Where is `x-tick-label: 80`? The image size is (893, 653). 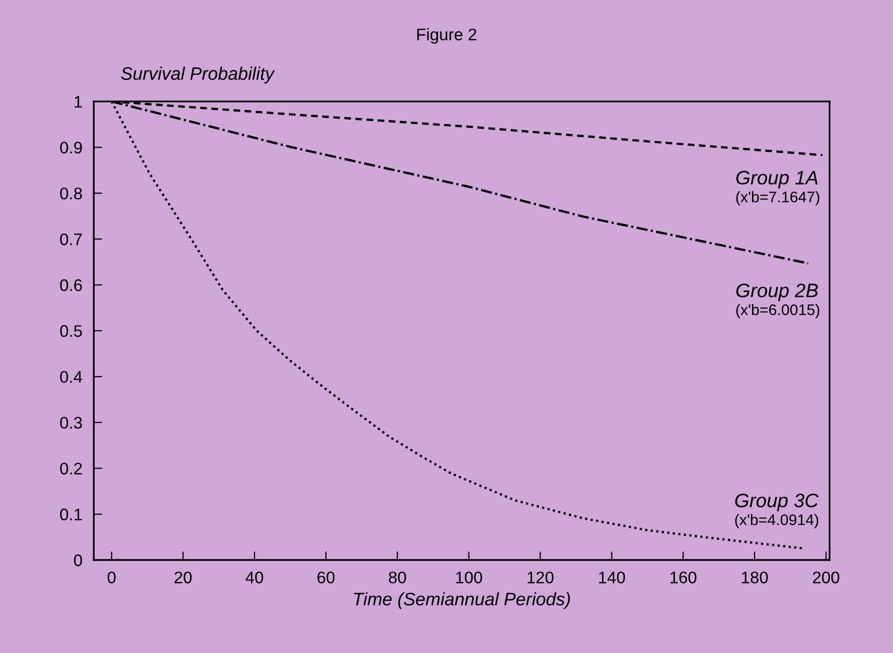
x-tick-label: 80 is located at coordinates (397, 578).